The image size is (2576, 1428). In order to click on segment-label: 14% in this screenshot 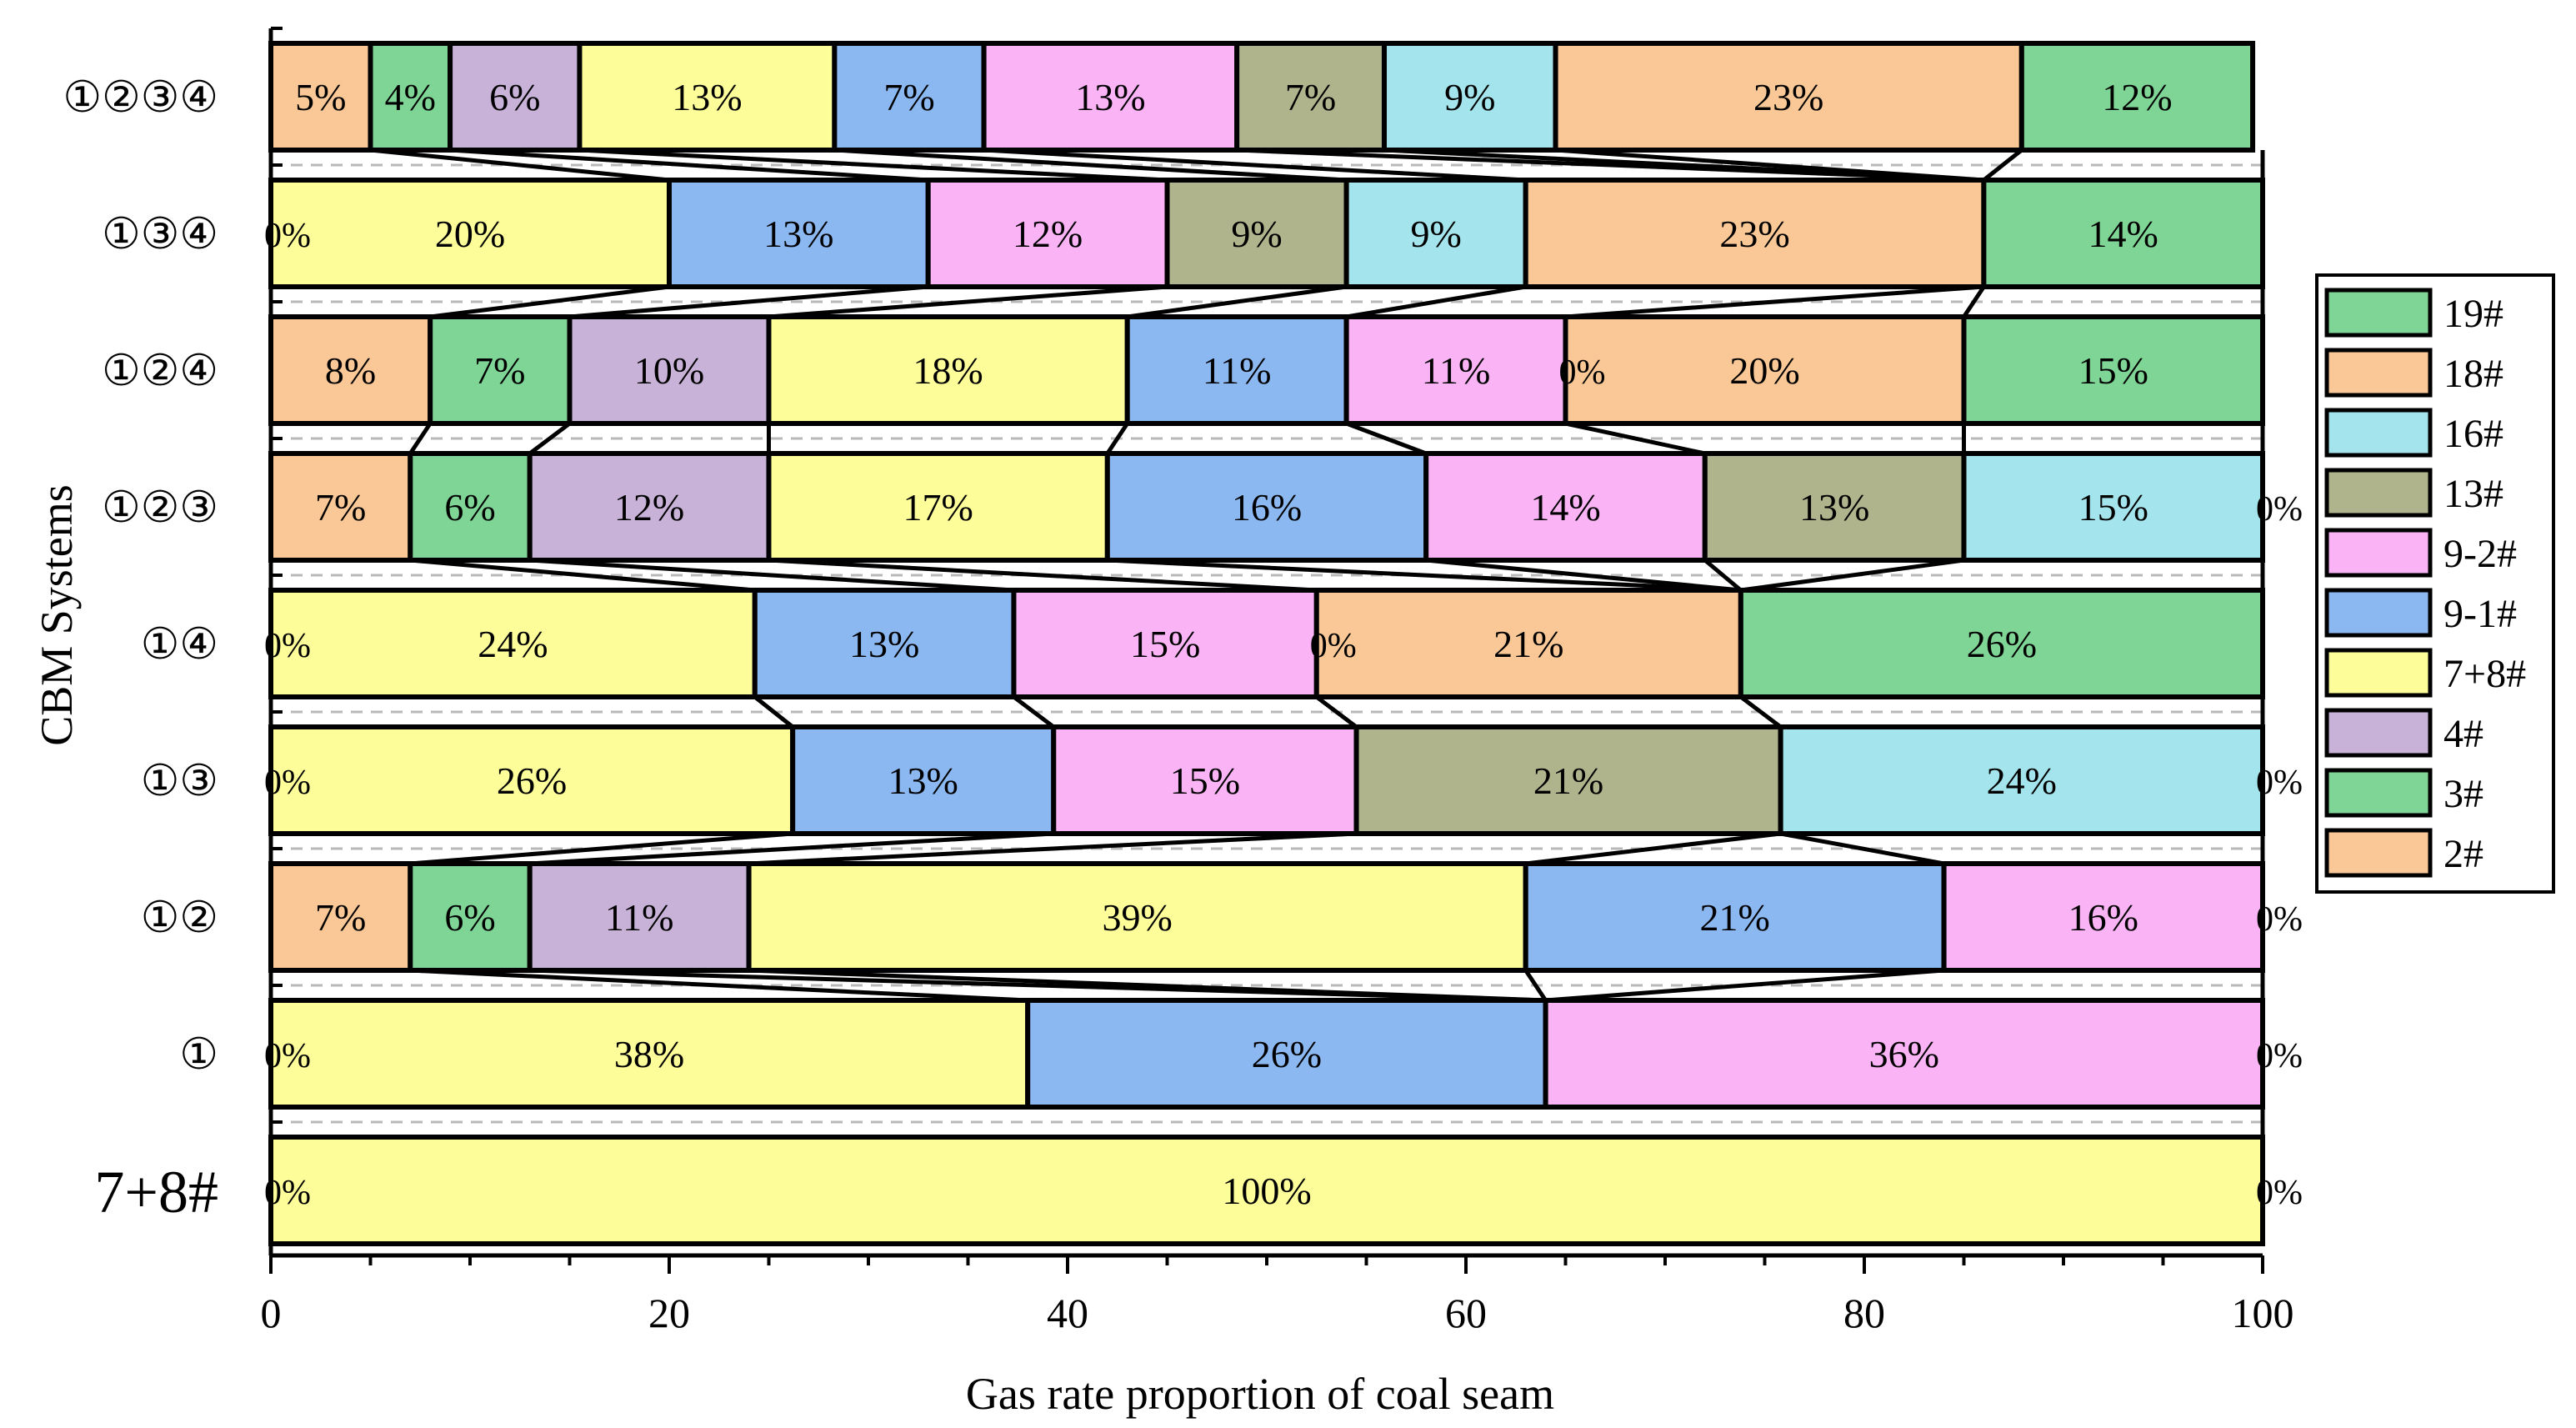, I will do `click(1565, 507)`.